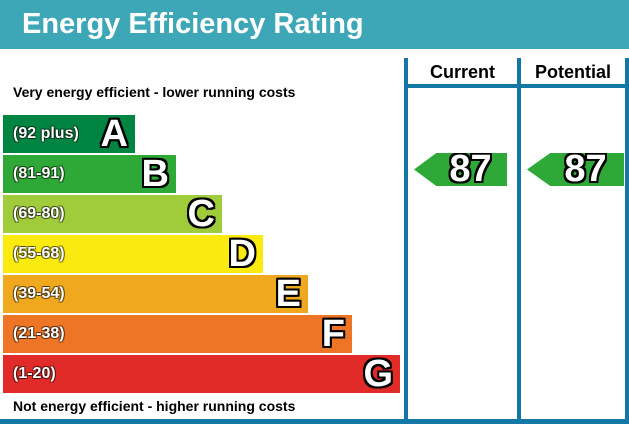 This screenshot has height=431, width=629. Describe the element at coordinates (34, 373) in the screenshot. I see `band-g-range: (1-20)` at that location.